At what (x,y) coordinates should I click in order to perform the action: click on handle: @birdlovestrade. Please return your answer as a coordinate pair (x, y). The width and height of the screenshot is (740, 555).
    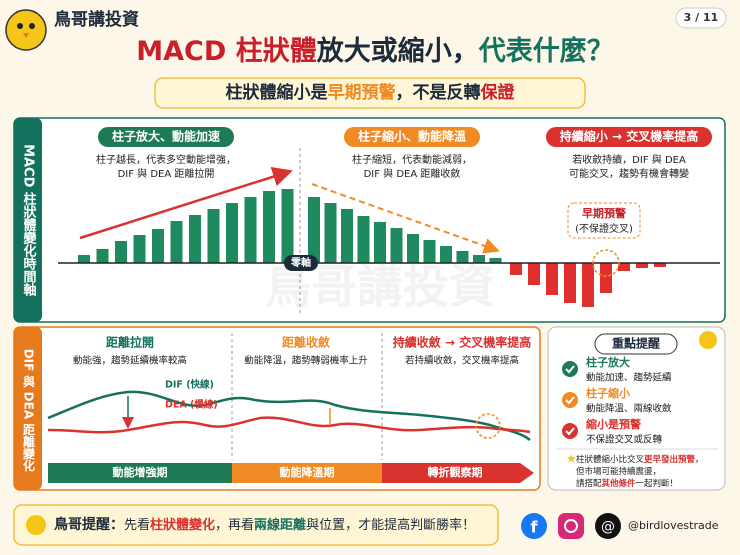
    Looking at the image, I should click on (673, 525).